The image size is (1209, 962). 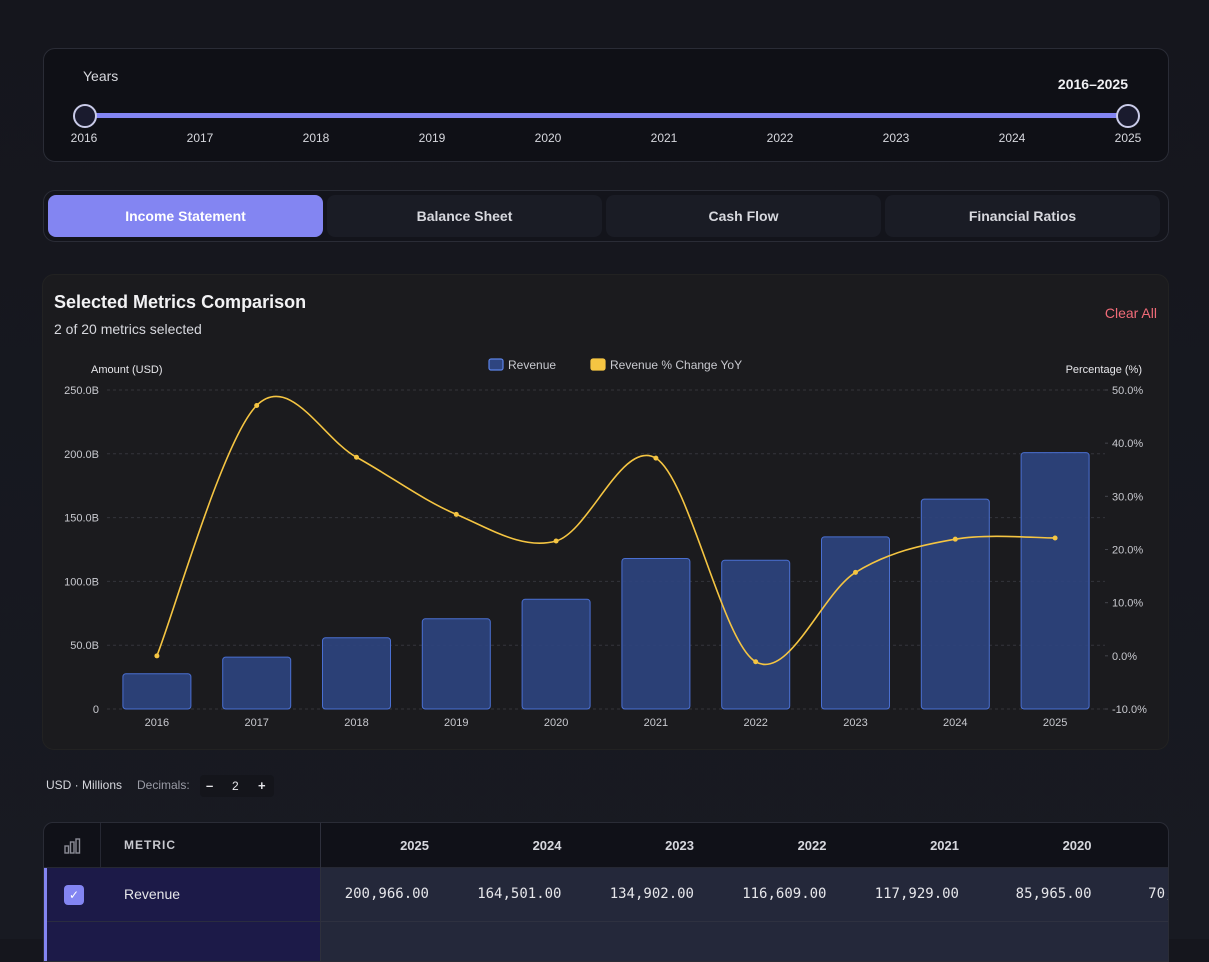 I want to click on decimals-value: 2, so click(x=235, y=786).